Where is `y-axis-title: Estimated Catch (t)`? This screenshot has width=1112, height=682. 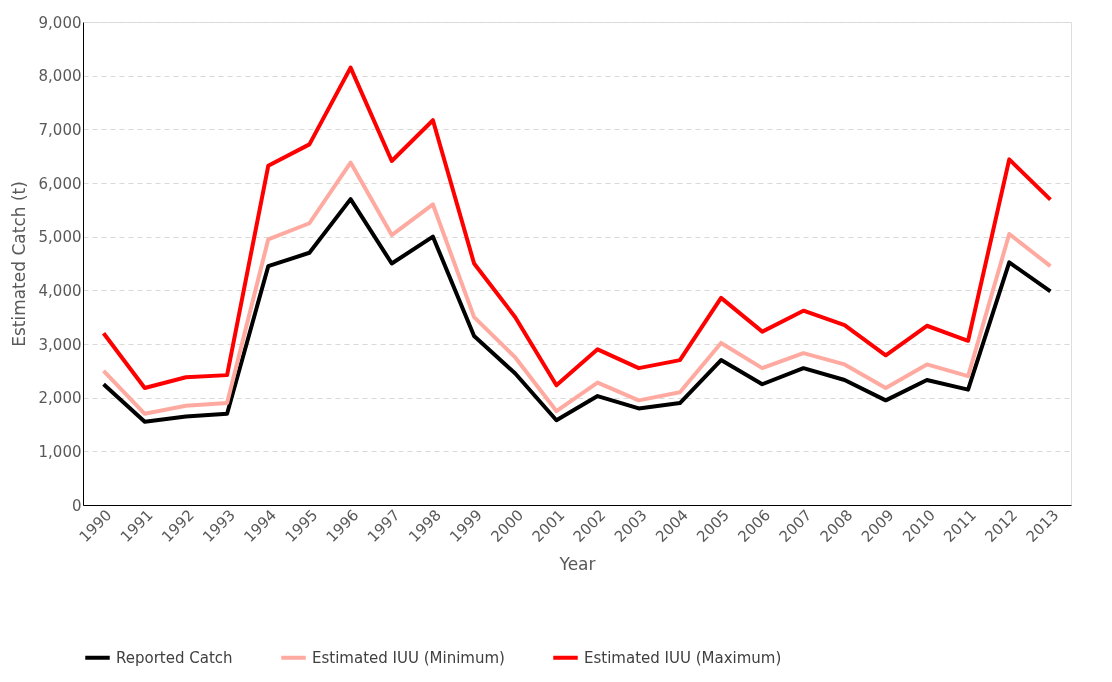 y-axis-title: Estimated Catch (t) is located at coordinates (18, 264).